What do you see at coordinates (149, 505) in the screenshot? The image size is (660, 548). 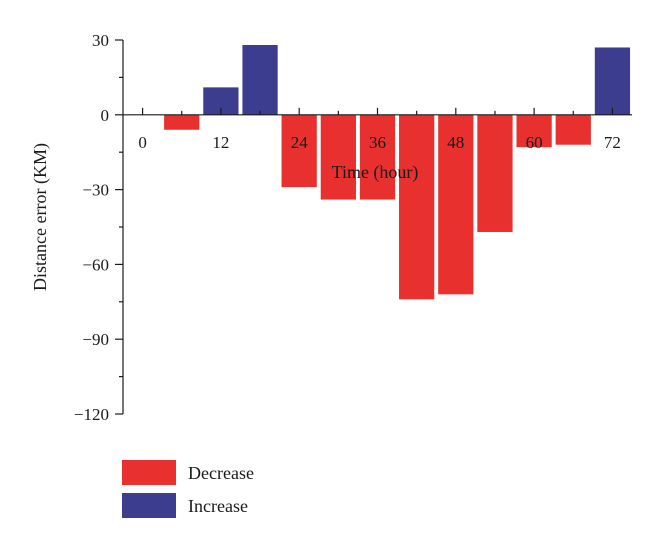 I see `legend-swatch-increase` at bounding box center [149, 505].